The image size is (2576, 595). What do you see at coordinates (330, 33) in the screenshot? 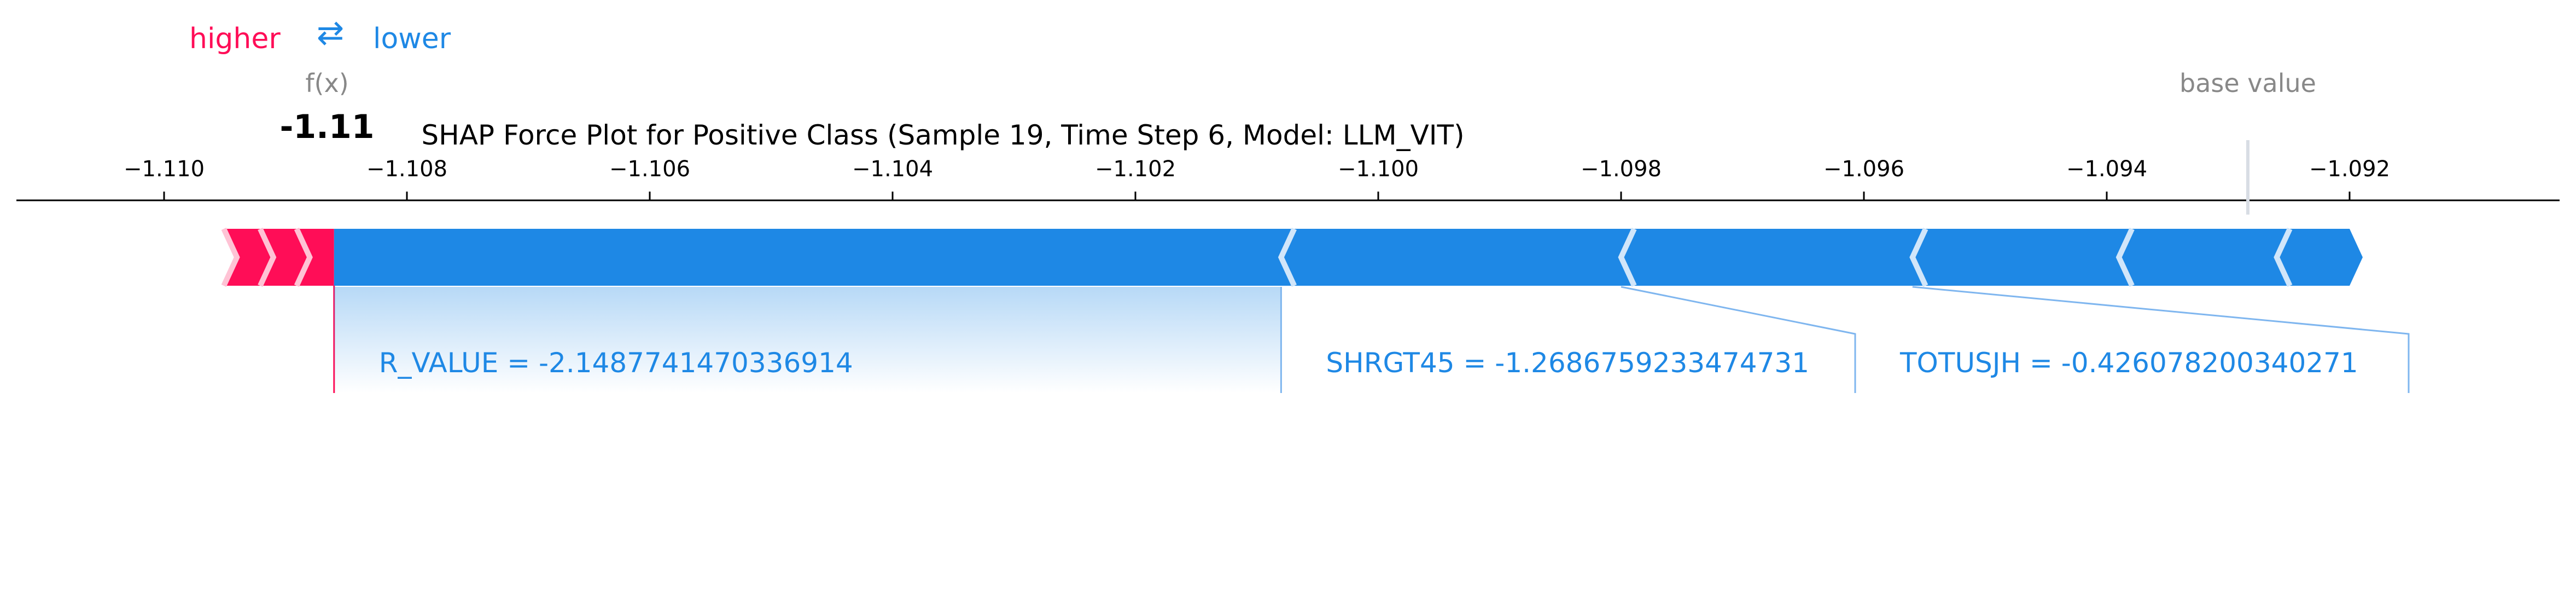
I see `legend-swap-arrow-icon: ⇄` at bounding box center [330, 33].